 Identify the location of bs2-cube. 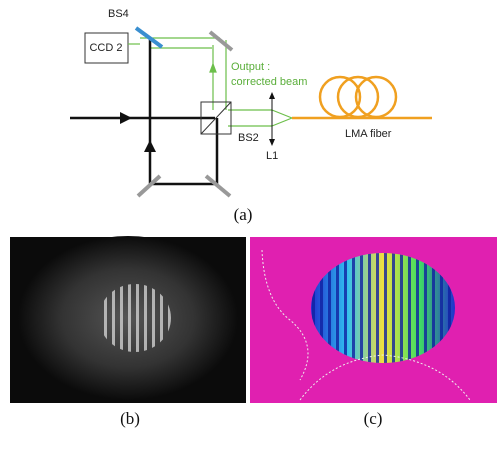
(216, 118).